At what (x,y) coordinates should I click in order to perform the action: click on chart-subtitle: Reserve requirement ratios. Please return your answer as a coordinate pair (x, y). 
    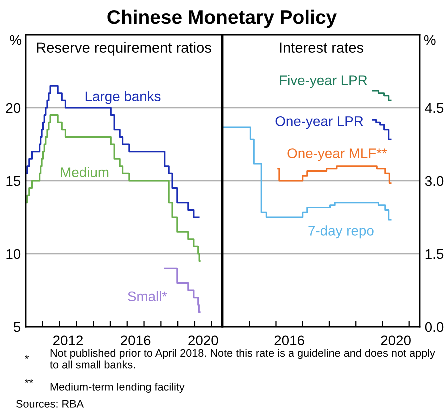
    Looking at the image, I should click on (124, 49).